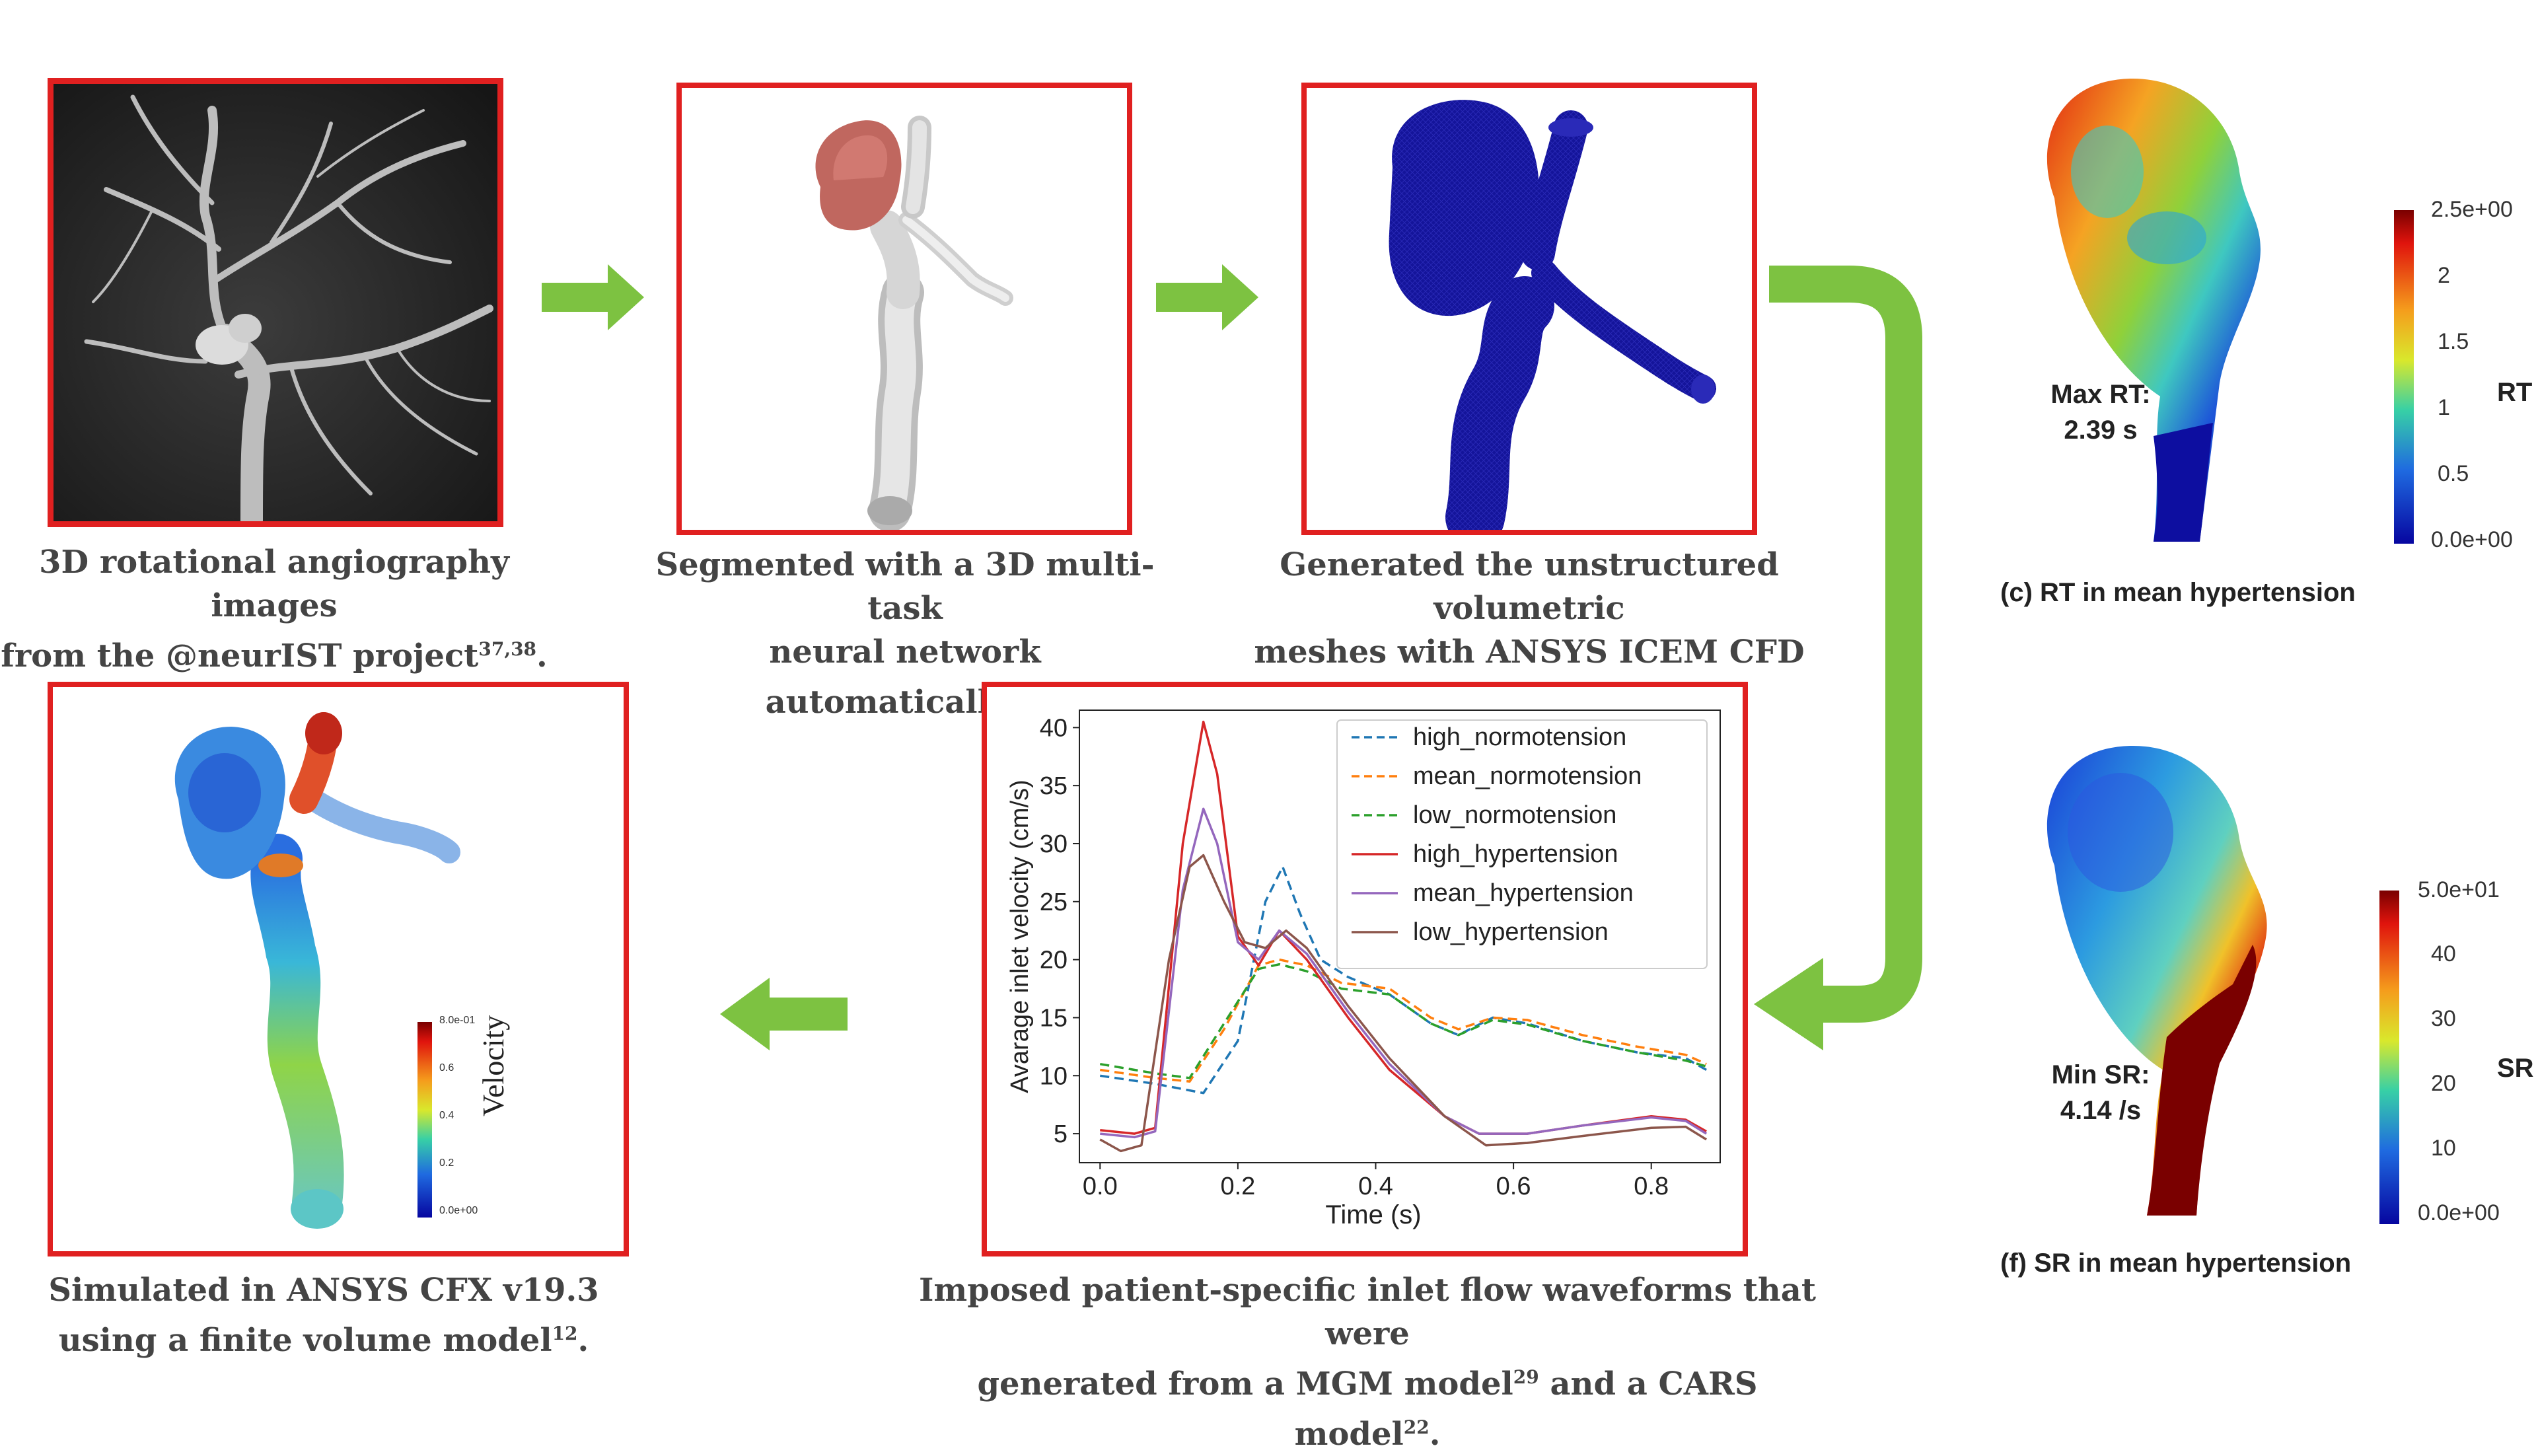 The image size is (2536, 1456). What do you see at coordinates (2453, 341) in the screenshot?
I see `rt-tick-2: 1.5` at bounding box center [2453, 341].